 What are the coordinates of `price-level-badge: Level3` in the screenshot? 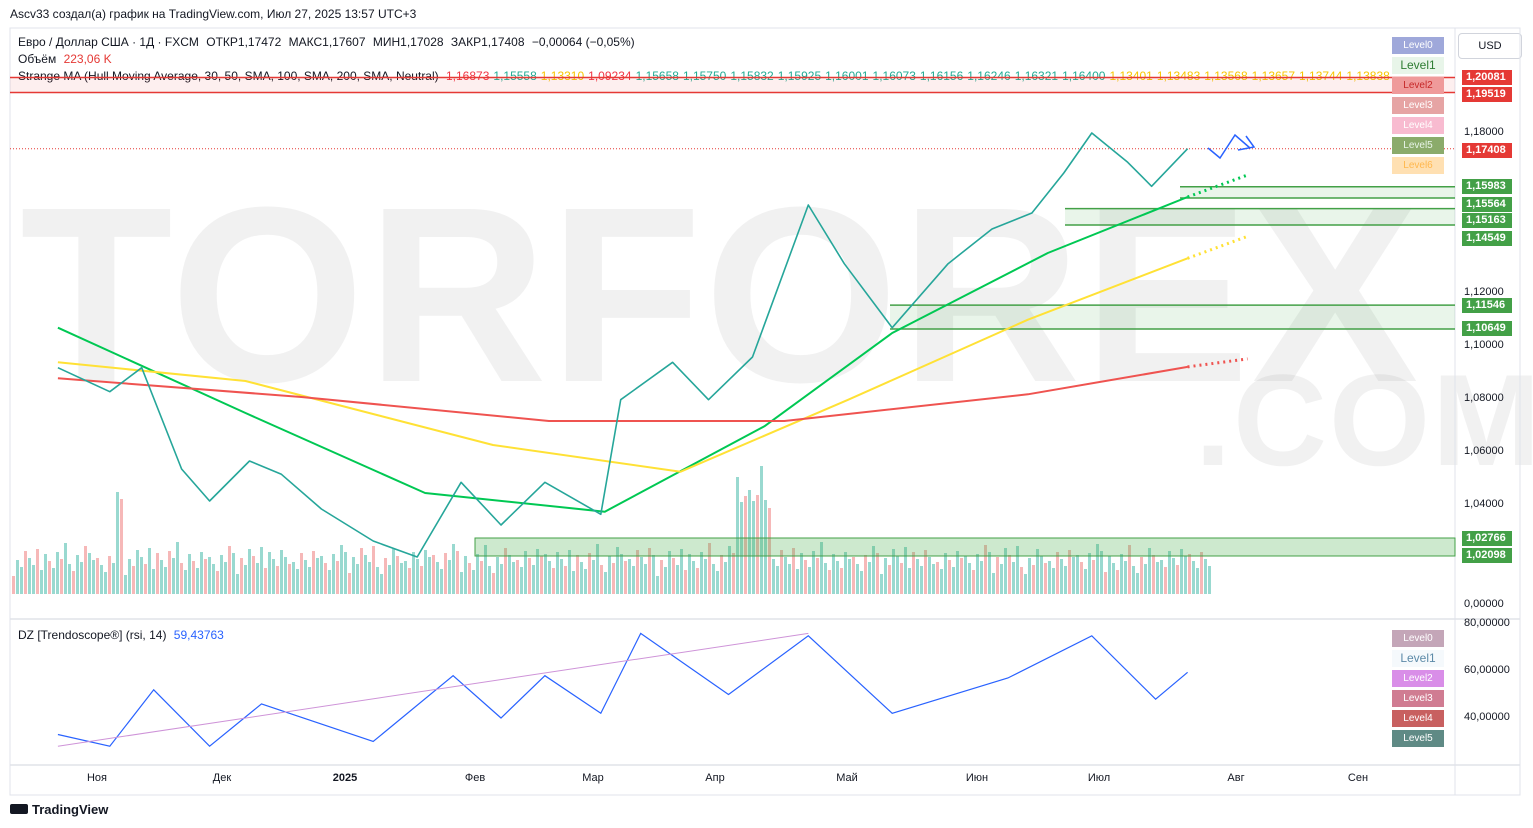 It's located at (1418, 105).